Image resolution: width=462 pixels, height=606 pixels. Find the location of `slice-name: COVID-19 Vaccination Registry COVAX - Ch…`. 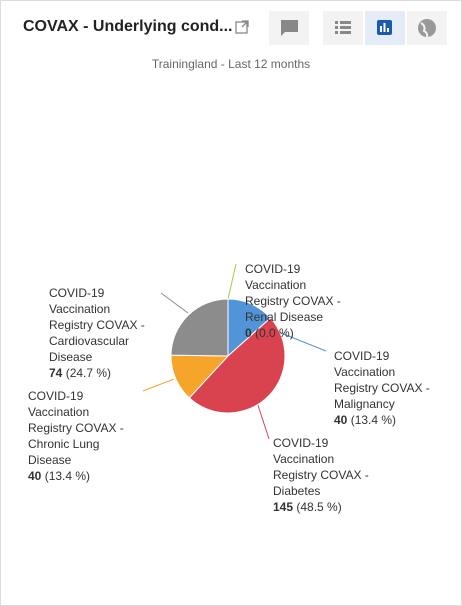

slice-name: COVID-19 Vaccination Registry COVAX - Ch… is located at coordinates (76, 428).